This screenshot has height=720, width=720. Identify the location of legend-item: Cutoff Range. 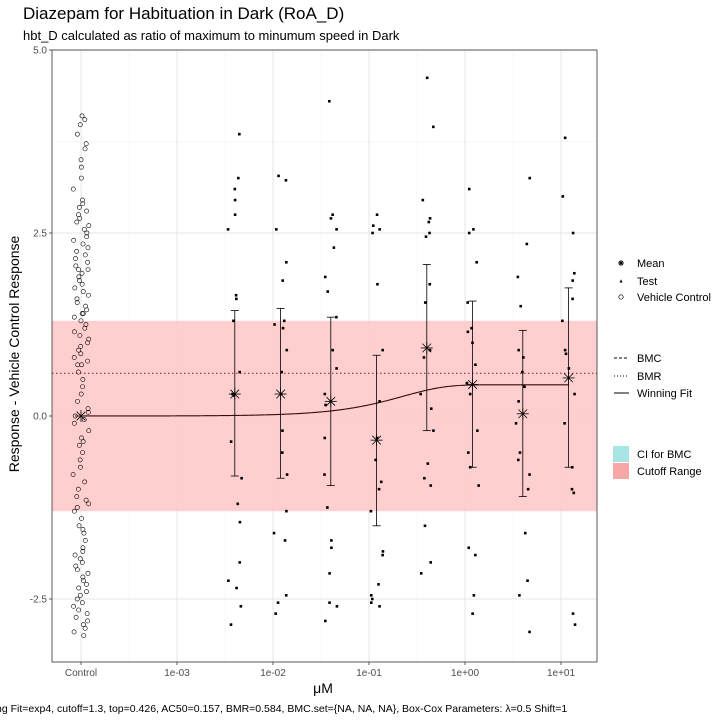
(657, 471).